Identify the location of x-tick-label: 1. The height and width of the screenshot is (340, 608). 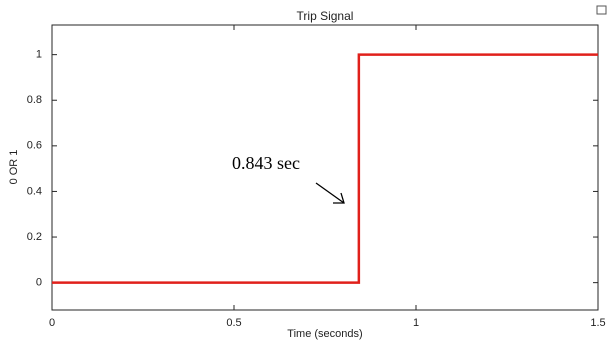
(416, 323).